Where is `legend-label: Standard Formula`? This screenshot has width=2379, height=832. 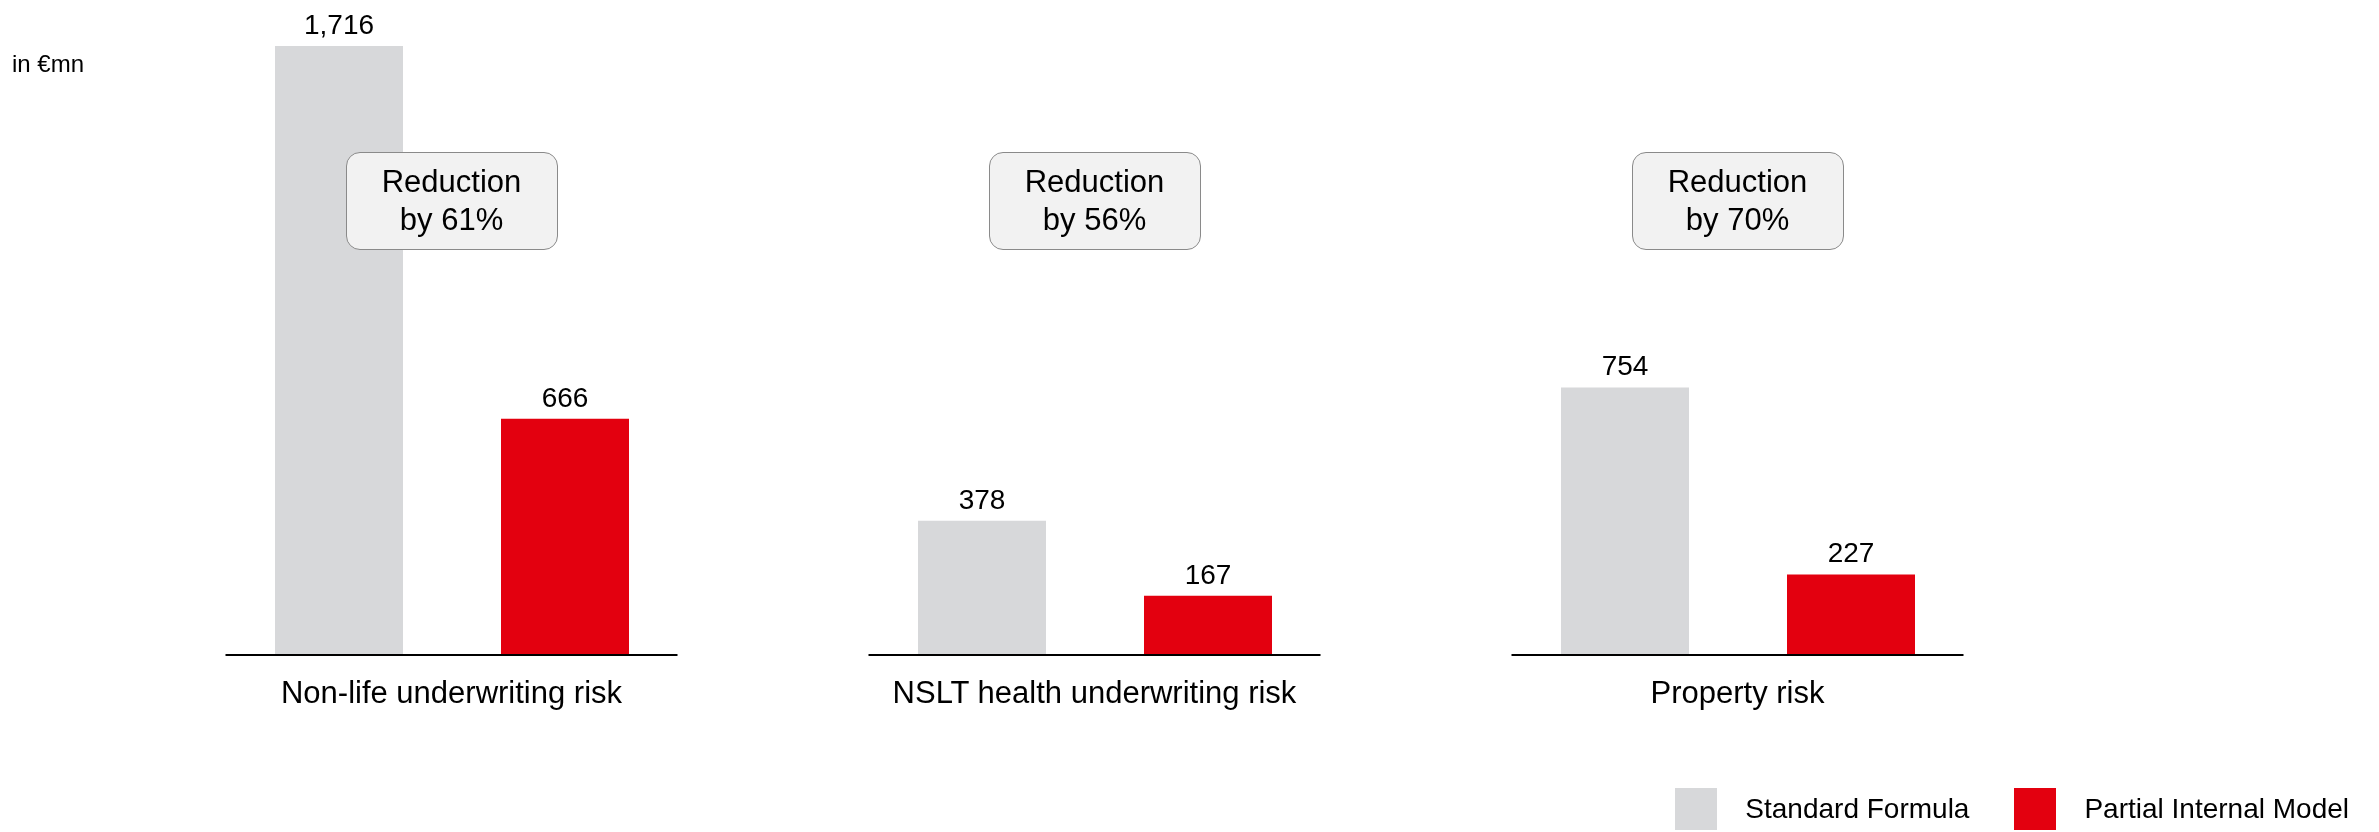 legend-label: Standard Formula is located at coordinates (1857, 809).